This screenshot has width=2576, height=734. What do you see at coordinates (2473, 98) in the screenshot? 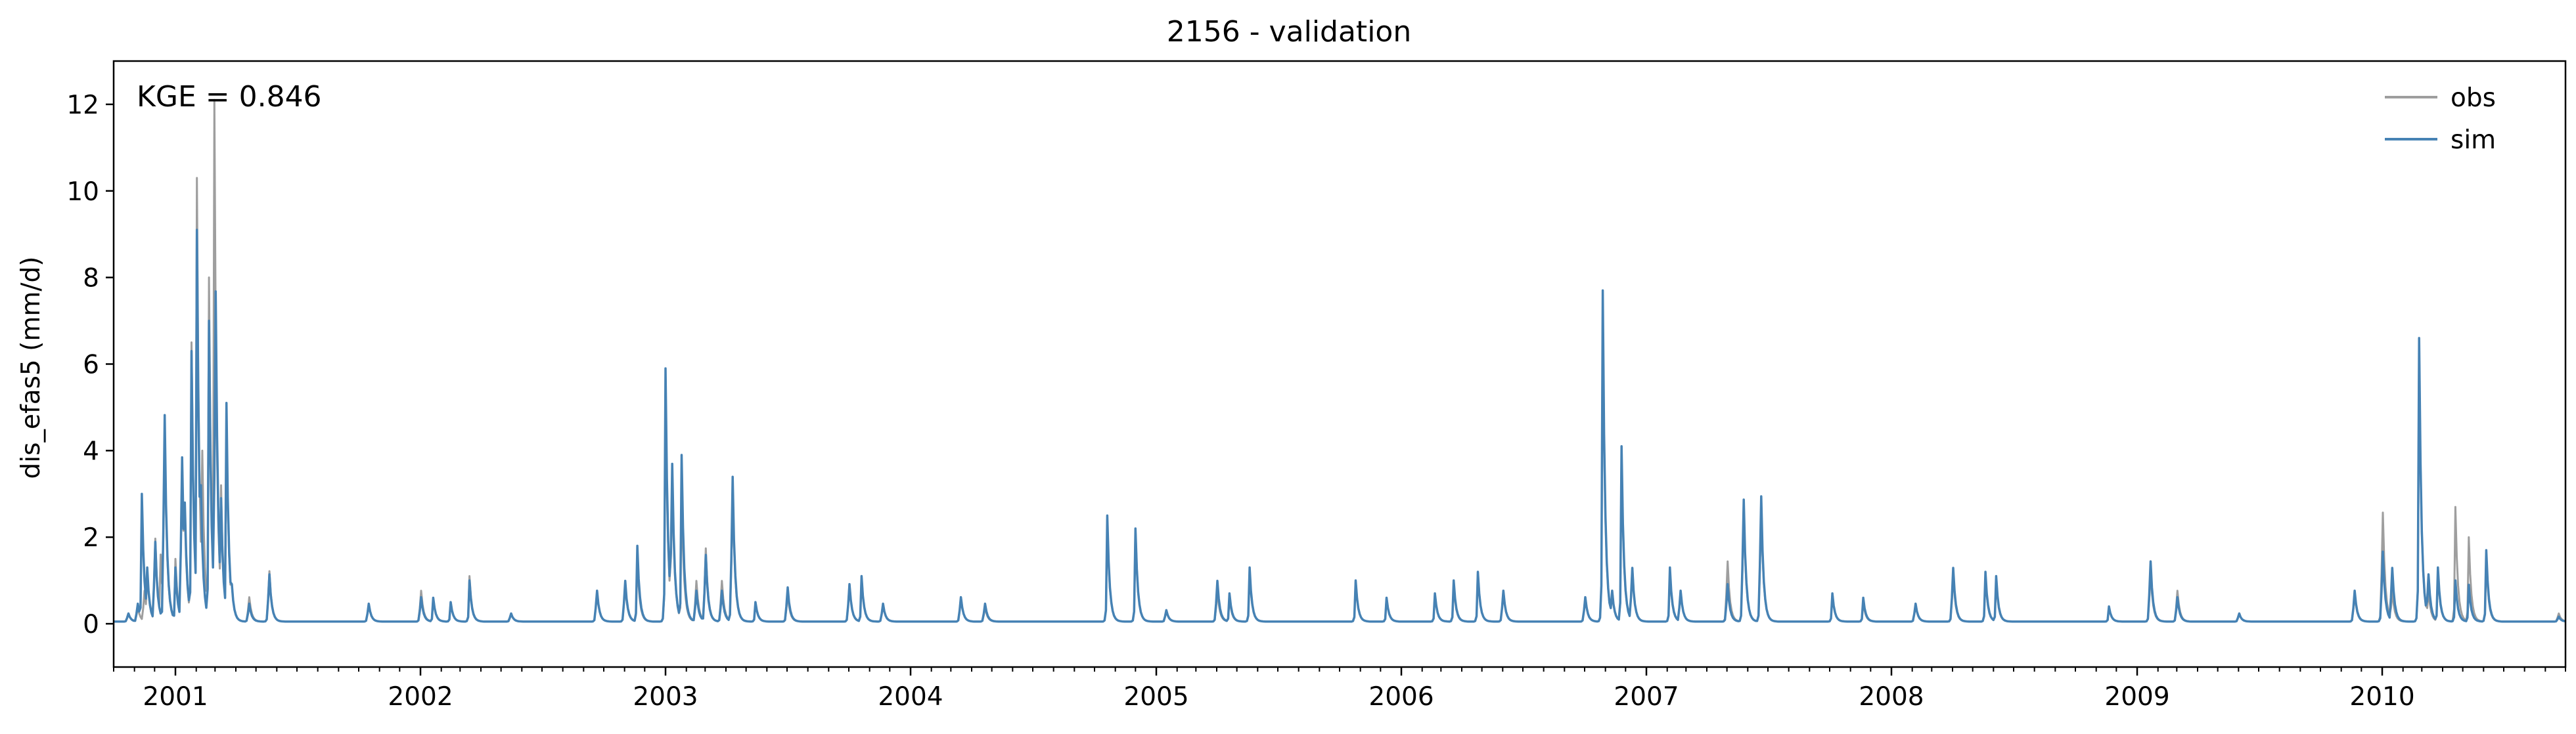
I see `legend-obs-label: obs` at bounding box center [2473, 98].